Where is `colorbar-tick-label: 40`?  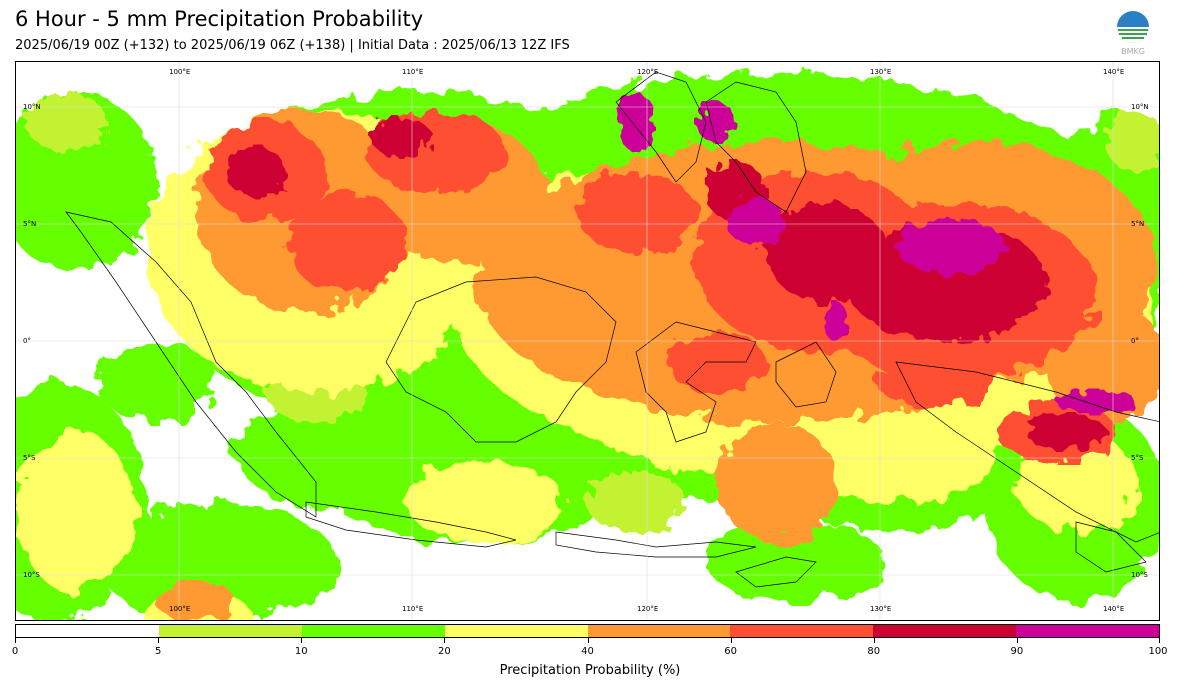 colorbar-tick-label: 40 is located at coordinates (587, 651).